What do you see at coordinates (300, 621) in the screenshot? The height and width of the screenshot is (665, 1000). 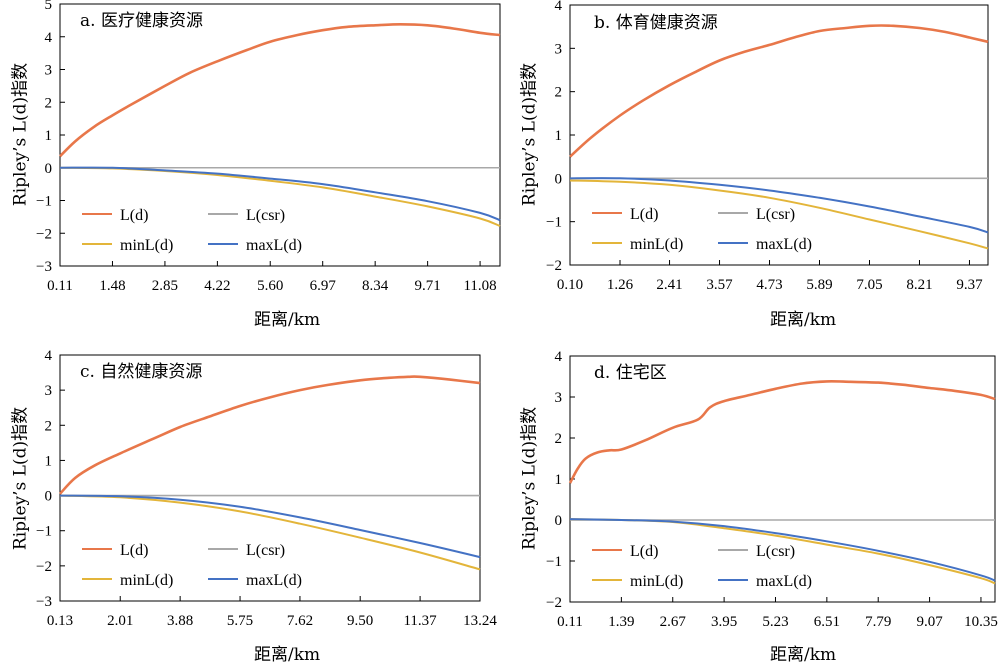 I see `x-tick-label: 7.62` at bounding box center [300, 621].